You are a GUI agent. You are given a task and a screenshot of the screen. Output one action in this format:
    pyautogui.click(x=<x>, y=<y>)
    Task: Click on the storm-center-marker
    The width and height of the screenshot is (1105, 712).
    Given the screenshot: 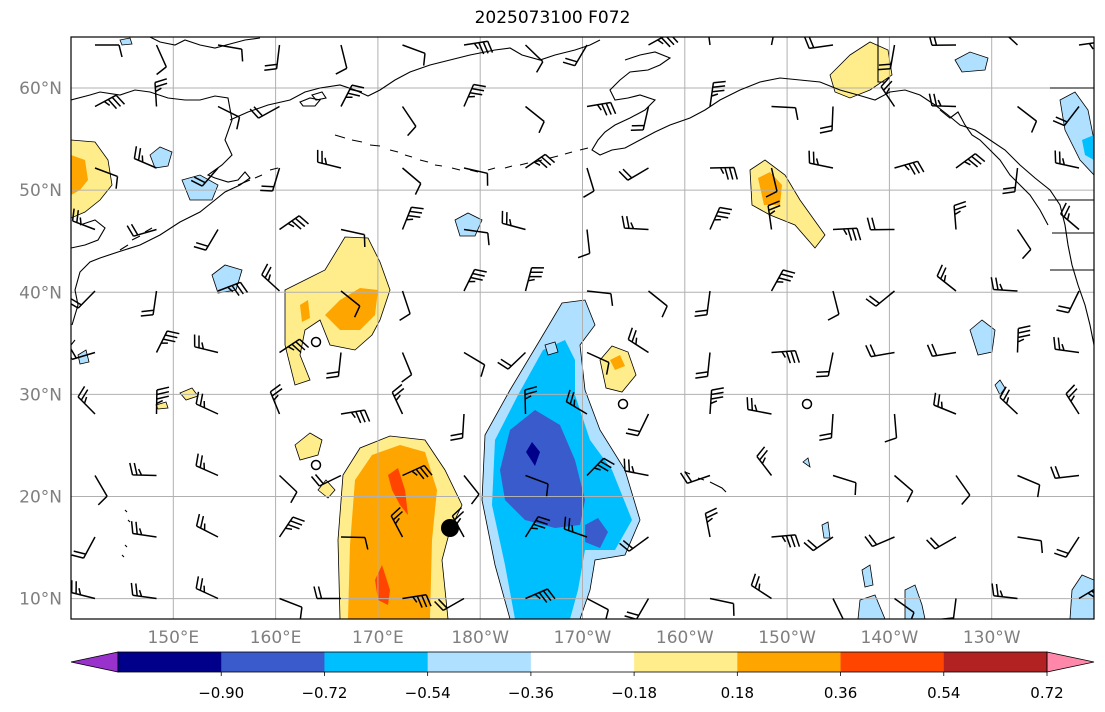 What is the action you would take?
    pyautogui.click(x=450, y=528)
    